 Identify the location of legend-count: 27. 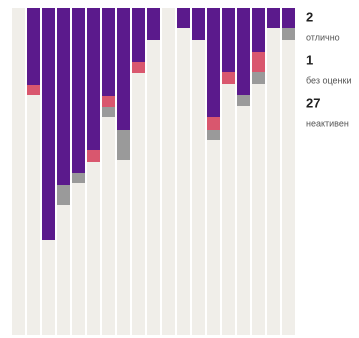
(313, 102).